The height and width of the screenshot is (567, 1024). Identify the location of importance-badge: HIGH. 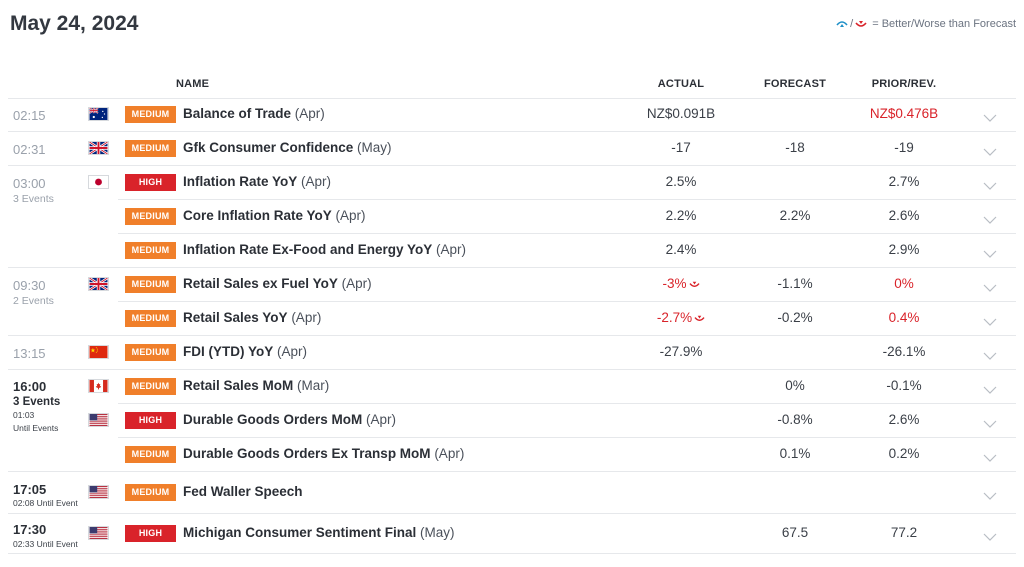
(150, 182).